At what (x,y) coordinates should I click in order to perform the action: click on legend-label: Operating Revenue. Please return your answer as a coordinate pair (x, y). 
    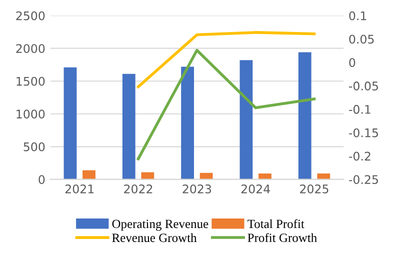
    Looking at the image, I should click on (160, 225).